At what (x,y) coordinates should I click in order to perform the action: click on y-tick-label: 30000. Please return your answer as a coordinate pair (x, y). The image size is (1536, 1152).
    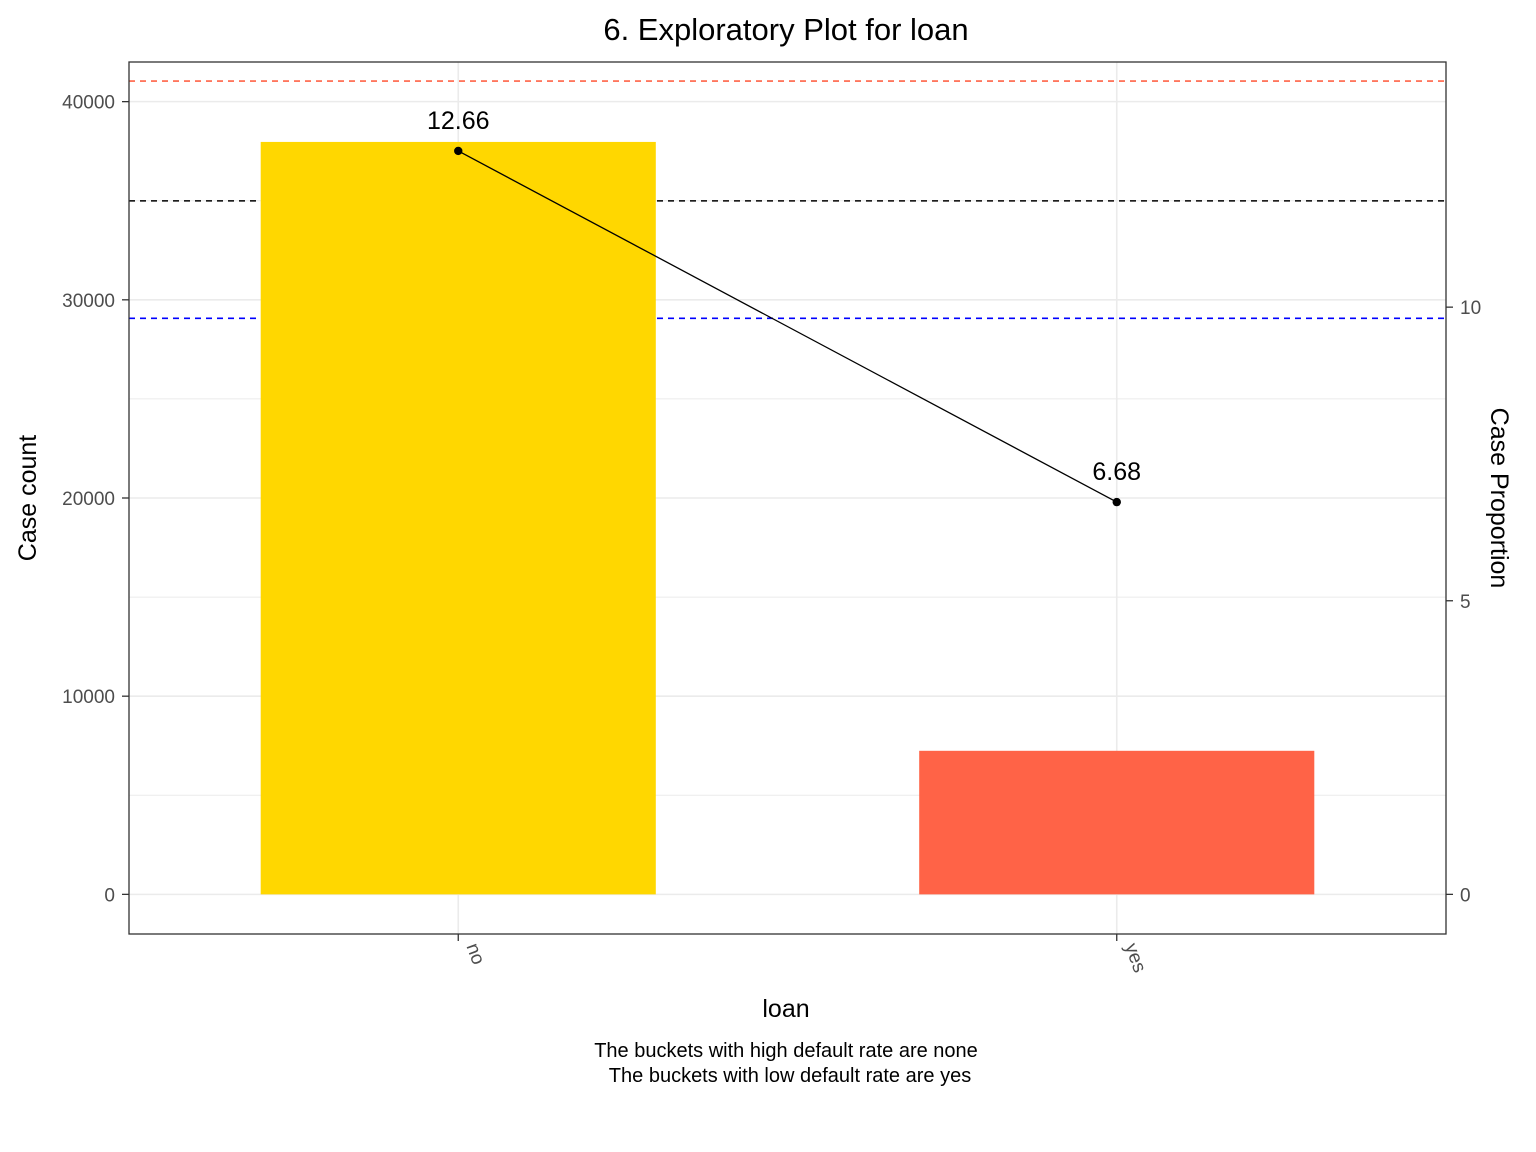
    Looking at the image, I should click on (88, 301).